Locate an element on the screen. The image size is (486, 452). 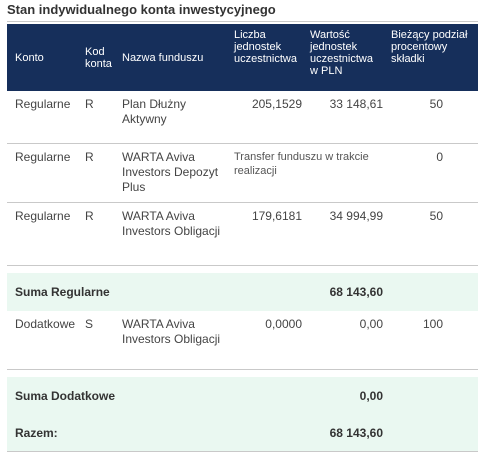
cell-podzial: 100 is located at coordinates (432, 340).